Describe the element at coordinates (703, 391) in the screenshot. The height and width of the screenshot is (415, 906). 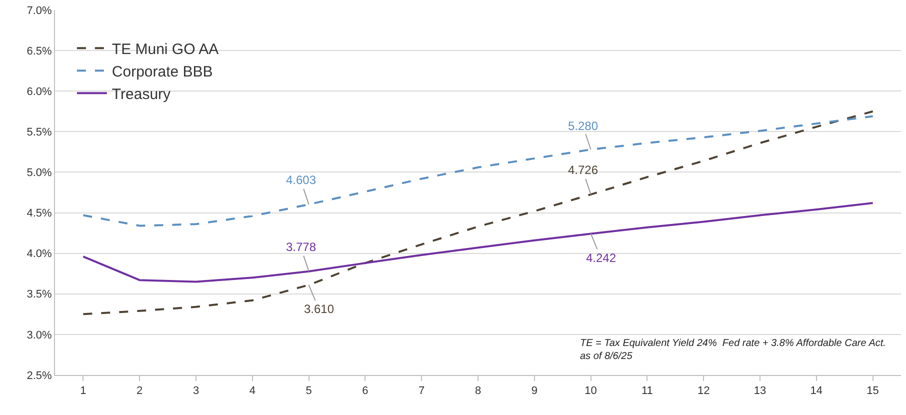
I see `x-tick-label: 12` at that location.